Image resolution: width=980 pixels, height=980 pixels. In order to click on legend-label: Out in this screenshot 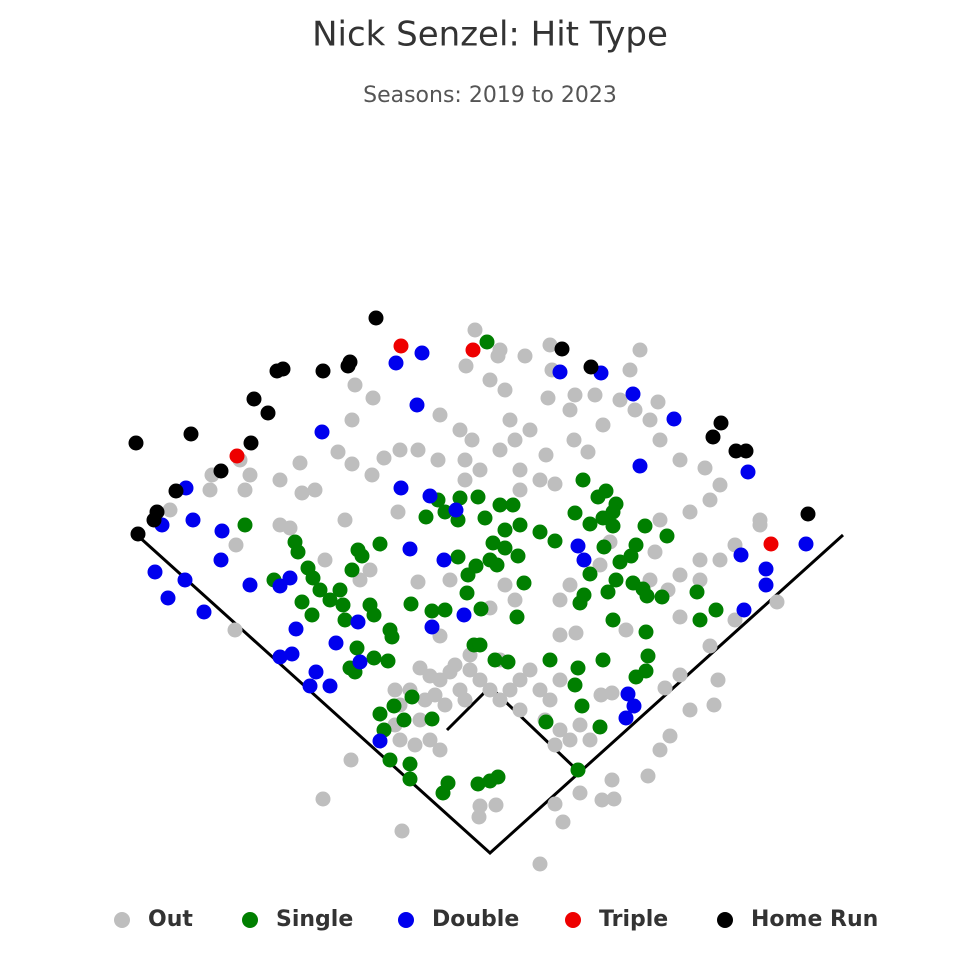, I will do `click(170, 919)`.